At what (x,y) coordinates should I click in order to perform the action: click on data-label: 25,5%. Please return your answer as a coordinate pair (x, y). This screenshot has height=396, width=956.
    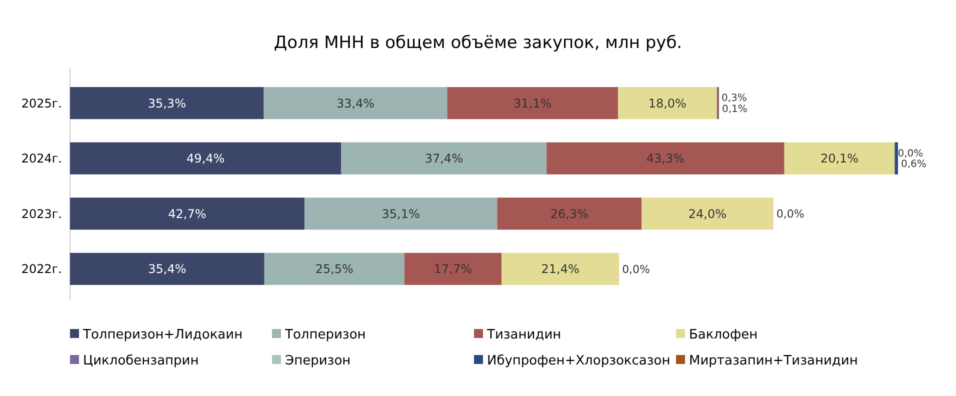
    Looking at the image, I should click on (334, 269).